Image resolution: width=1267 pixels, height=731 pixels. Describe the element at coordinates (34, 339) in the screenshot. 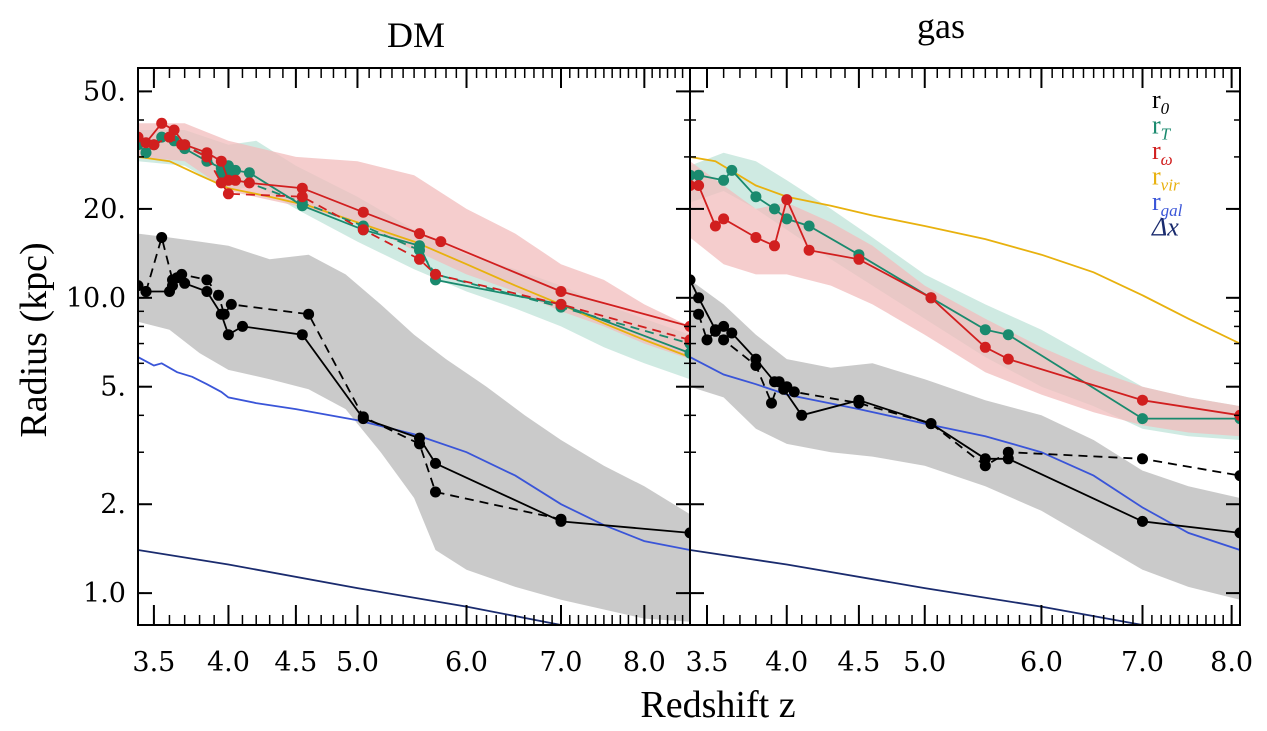

I see `y-axis-label: Radius (kpc)` at that location.